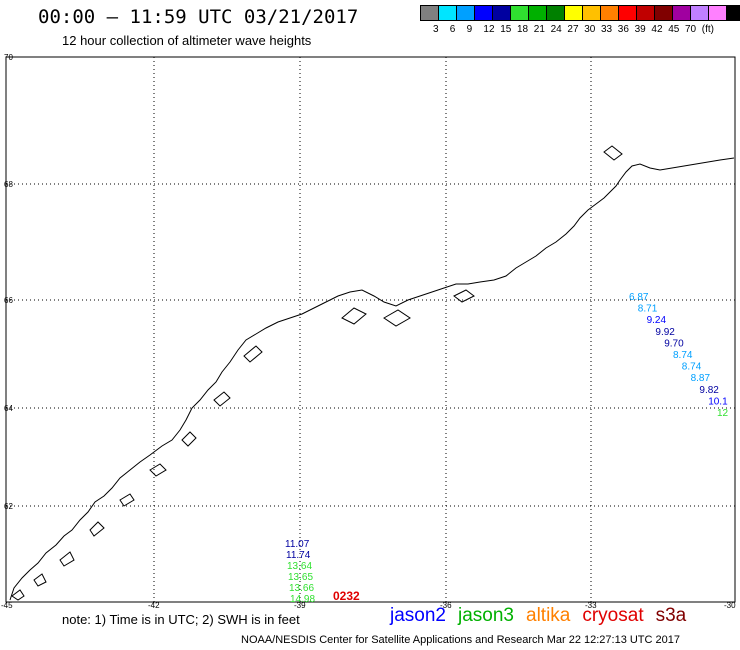 The height and width of the screenshot is (650, 740). Describe the element at coordinates (674, 343) in the screenshot. I see `wave-height-label: 9.70` at that location.